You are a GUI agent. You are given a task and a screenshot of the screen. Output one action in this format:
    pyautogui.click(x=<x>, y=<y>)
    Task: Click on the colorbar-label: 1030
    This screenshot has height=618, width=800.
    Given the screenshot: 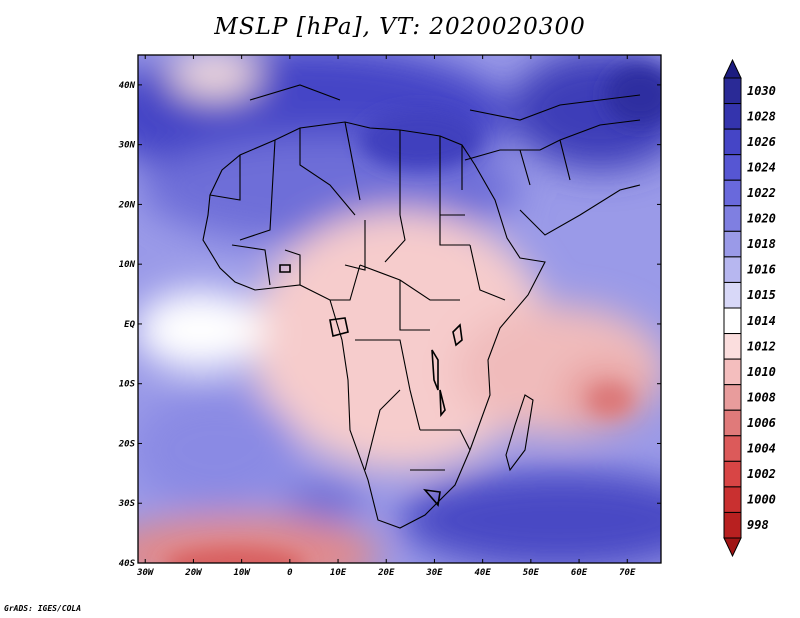 What is the action you would take?
    pyautogui.click(x=761, y=91)
    